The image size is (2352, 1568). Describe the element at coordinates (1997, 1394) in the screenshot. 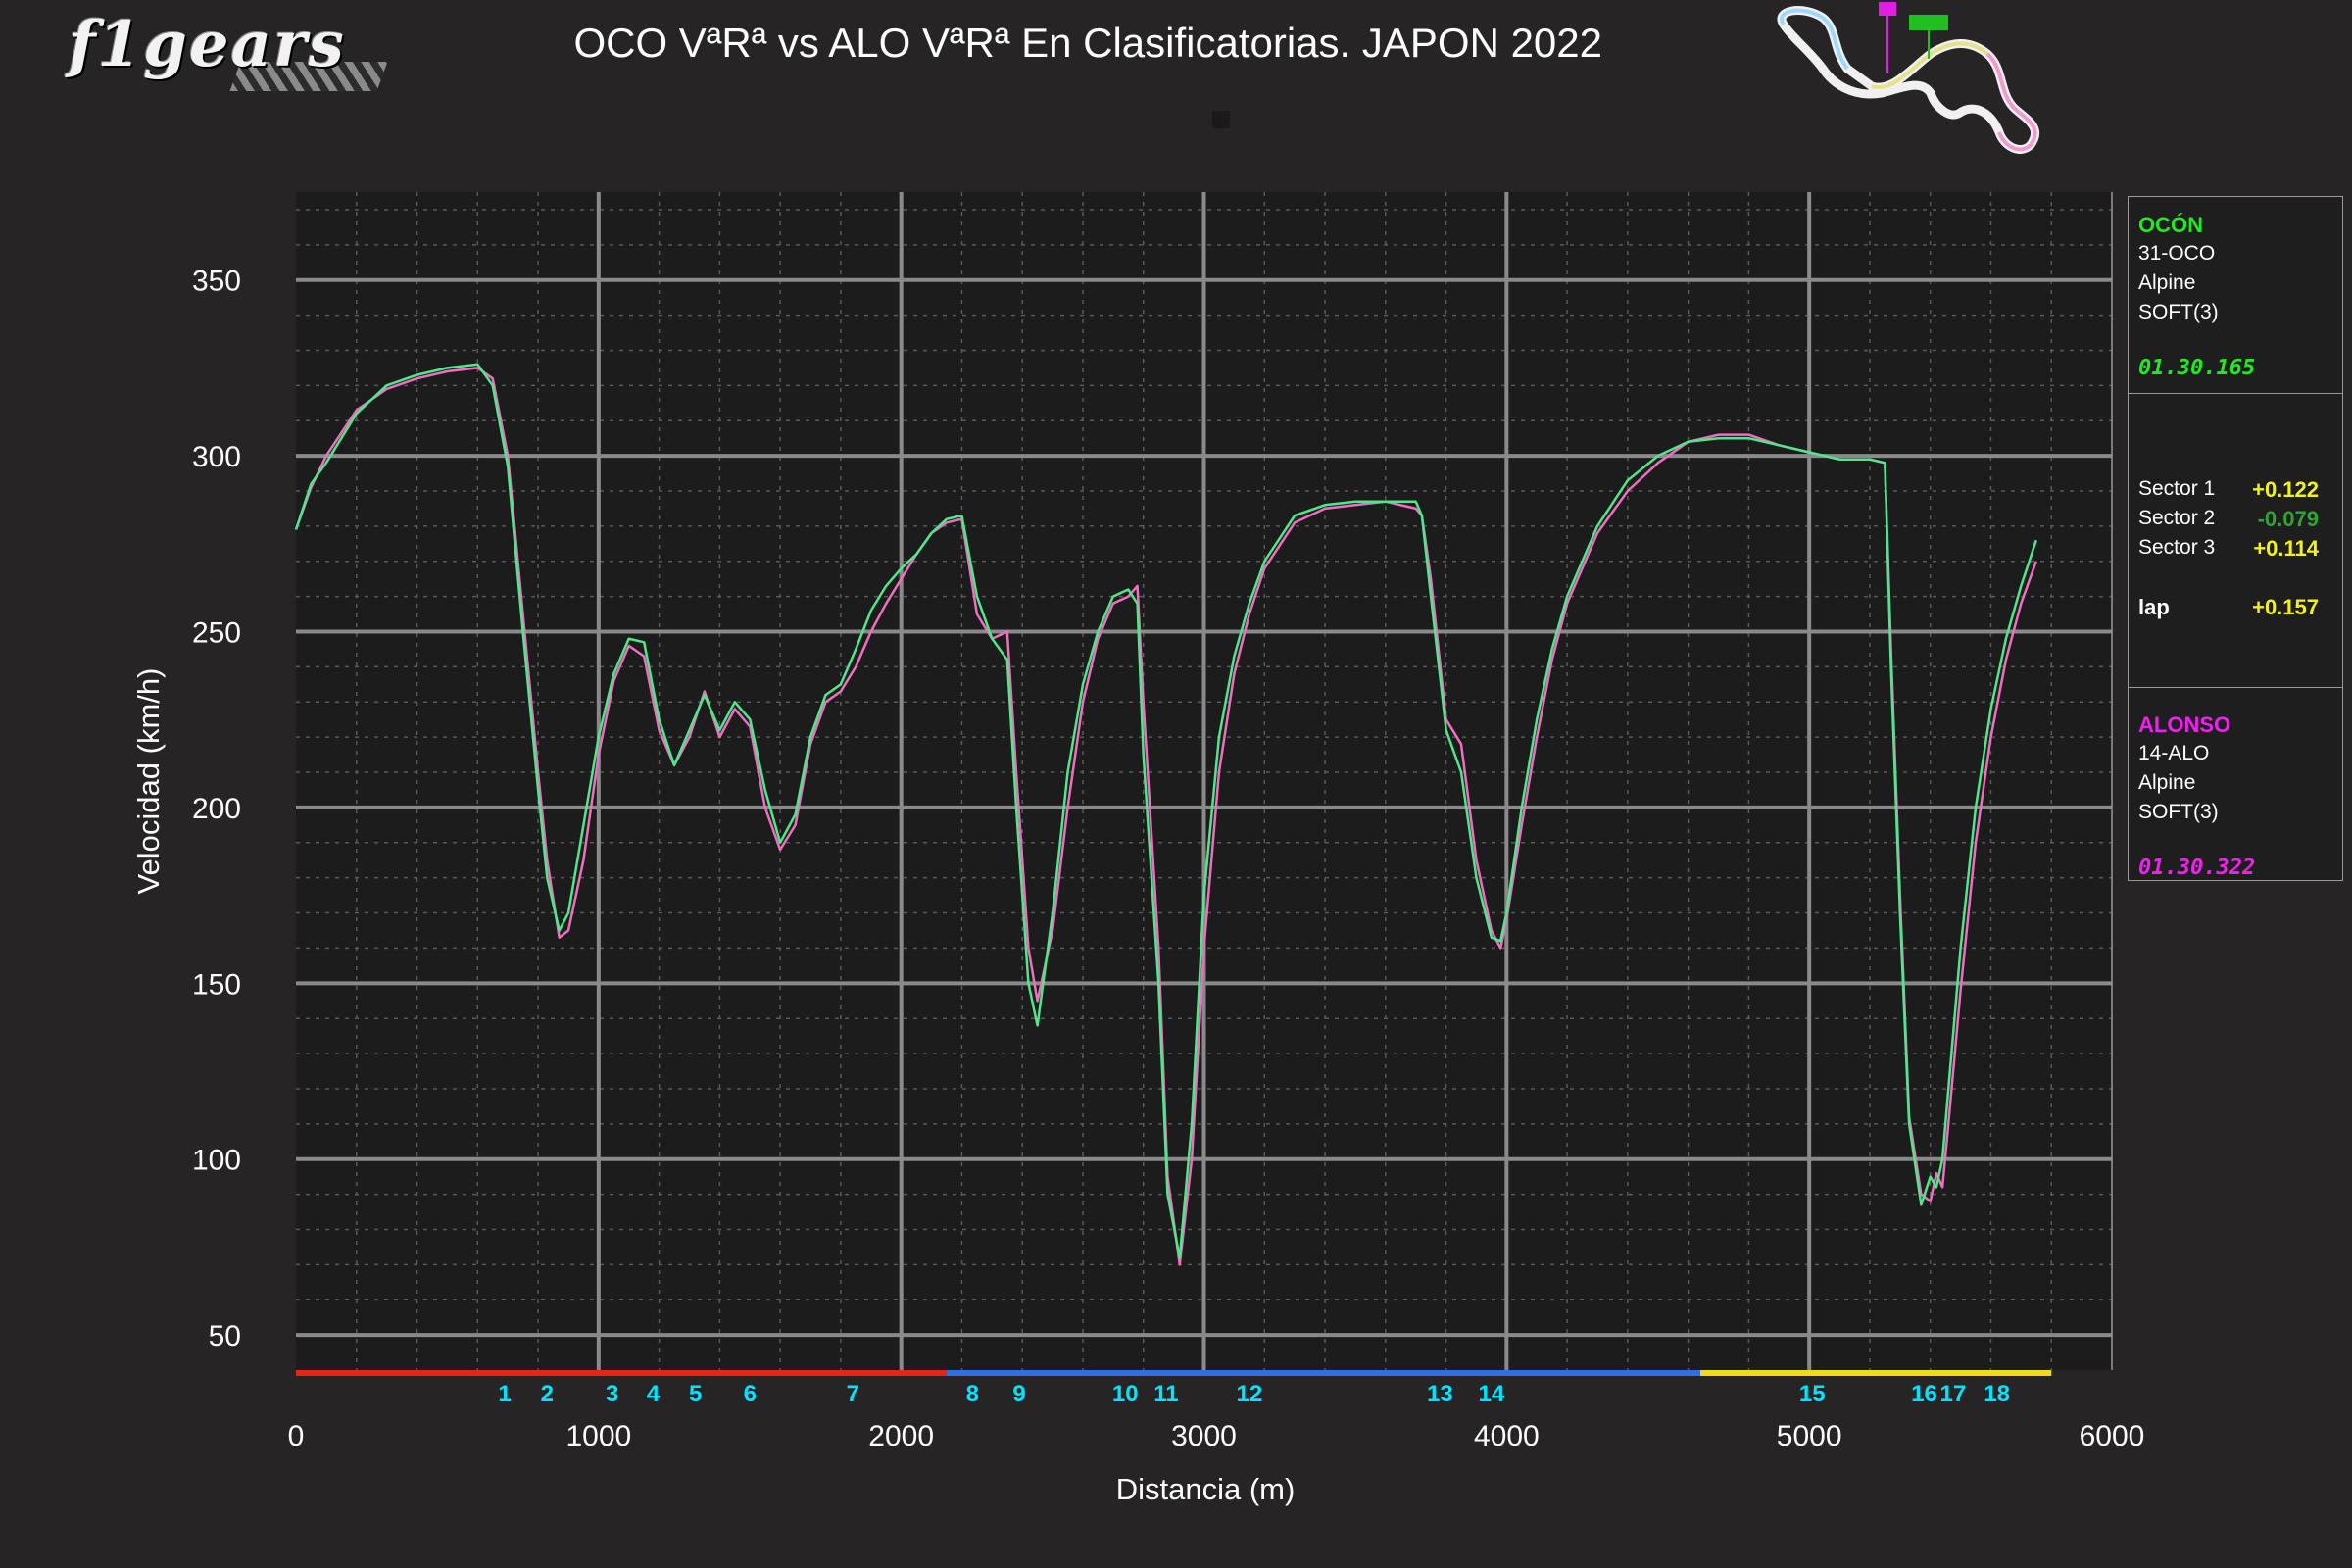

I see `corner-label: 18` at that location.